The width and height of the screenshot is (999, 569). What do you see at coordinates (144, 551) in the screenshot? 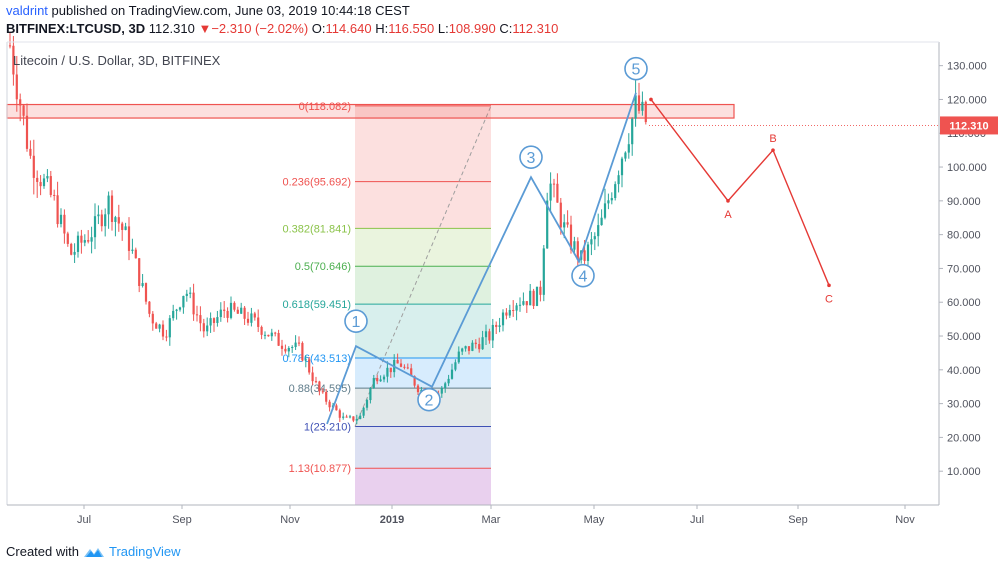
I see `tradingview-brand: TradingView` at bounding box center [144, 551].